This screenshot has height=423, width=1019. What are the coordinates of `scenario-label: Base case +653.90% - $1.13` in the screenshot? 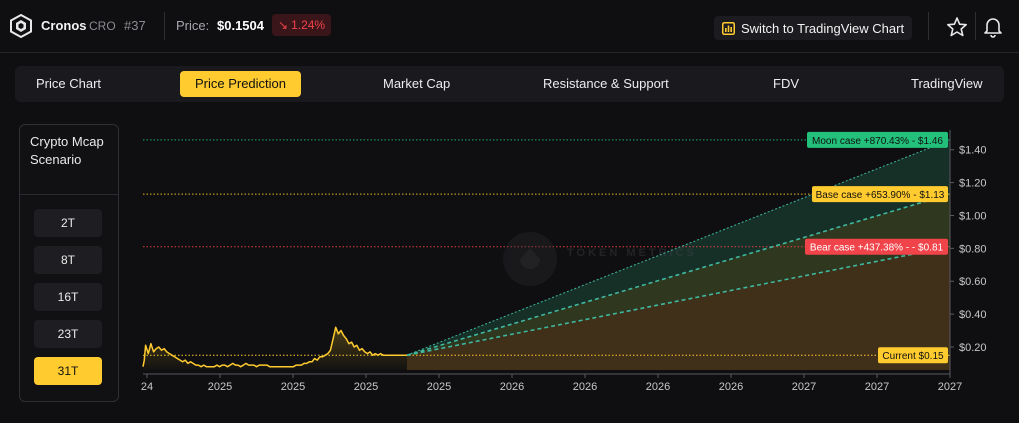 It's located at (880, 195).